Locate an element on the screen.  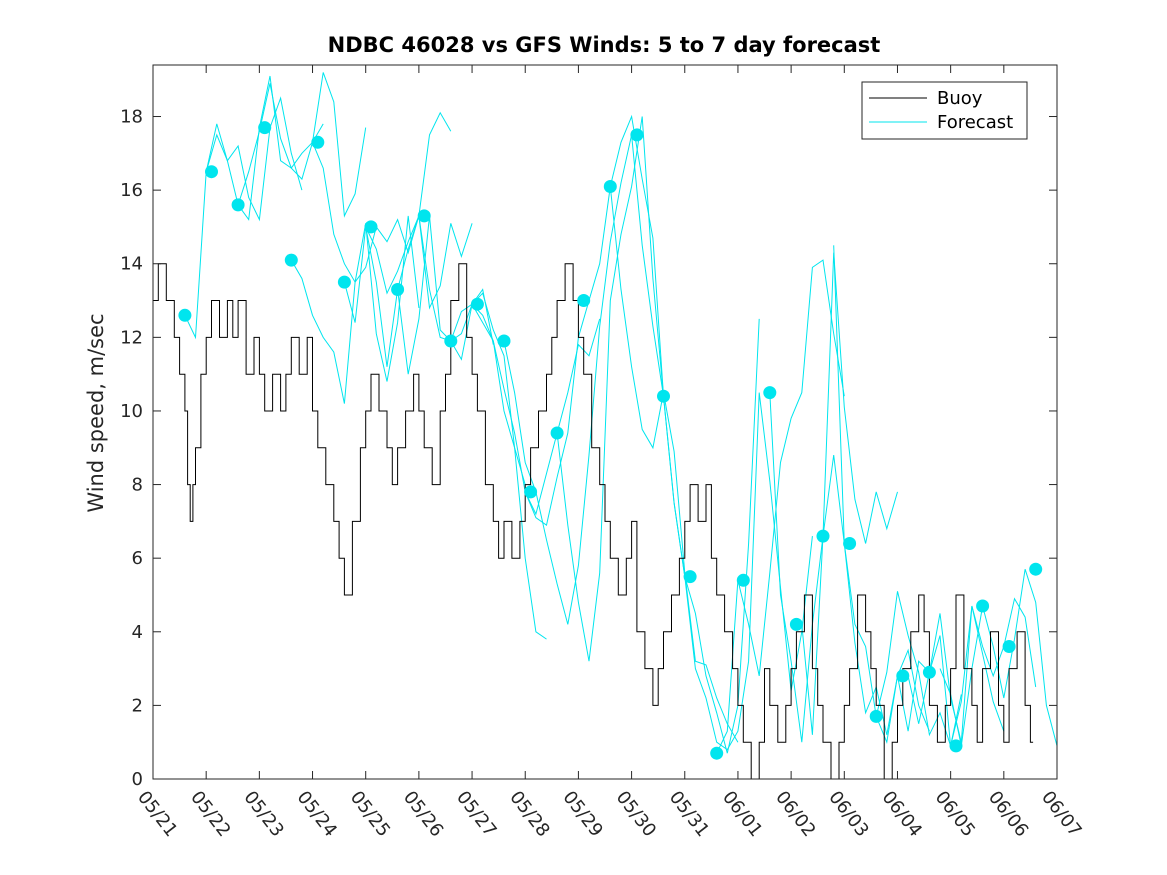
x-tick-label: 05/24 is located at coordinates (317, 814).